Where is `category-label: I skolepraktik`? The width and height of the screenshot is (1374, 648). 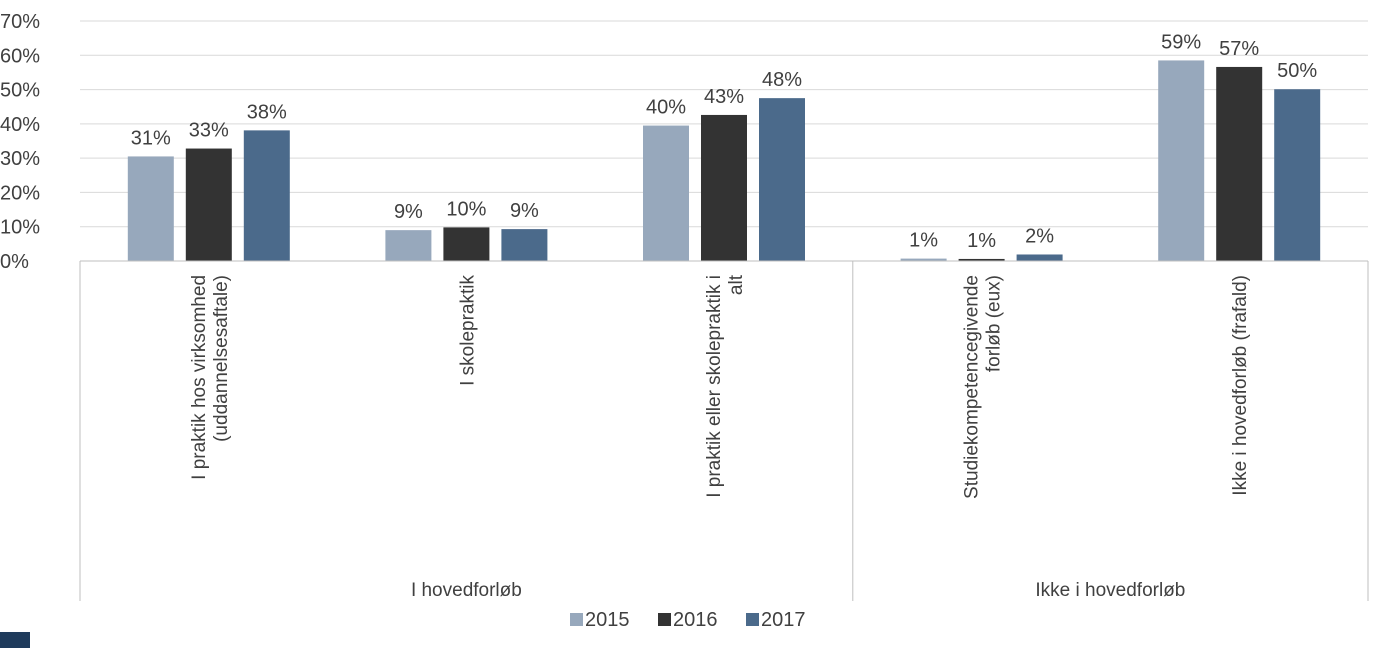
category-label: I skolepraktik is located at coordinates (467, 330).